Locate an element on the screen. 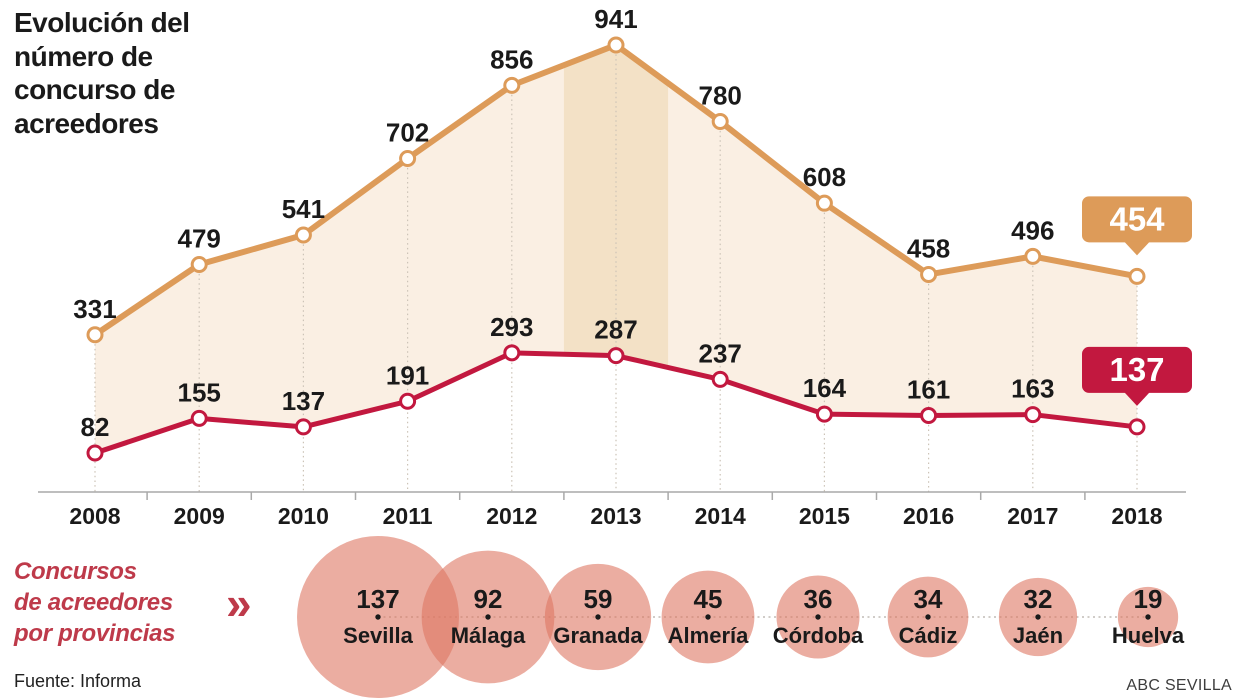  bubble-label-cadiz: Cádiz is located at coordinates (928, 635).